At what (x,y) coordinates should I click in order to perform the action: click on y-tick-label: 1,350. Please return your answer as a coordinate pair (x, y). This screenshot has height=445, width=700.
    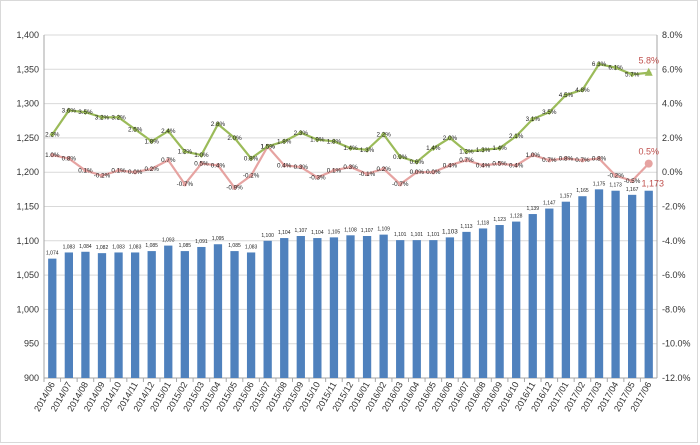
    Looking at the image, I should click on (27, 69).